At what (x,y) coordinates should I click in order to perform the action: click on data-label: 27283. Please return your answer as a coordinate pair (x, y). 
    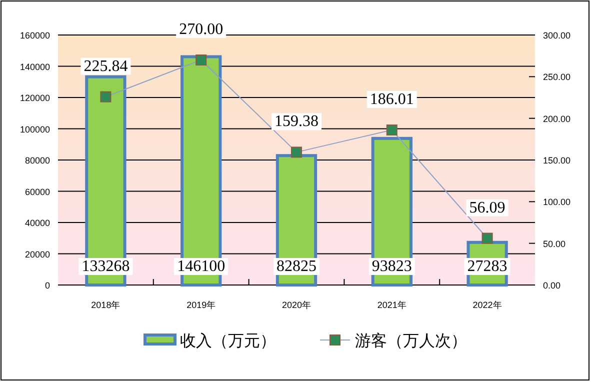
    Looking at the image, I should click on (487, 266).